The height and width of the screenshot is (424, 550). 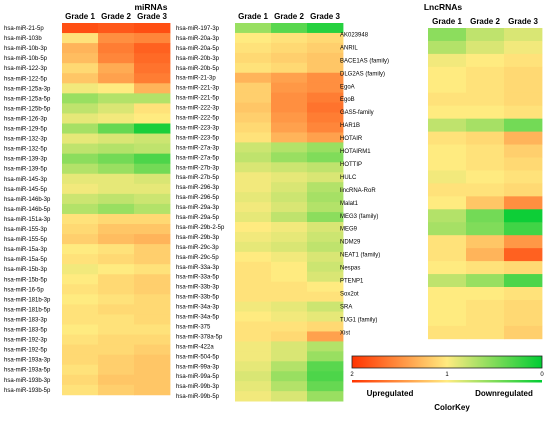 What do you see at coordinates (197, 248) in the screenshot?
I see `row-label: hsa-miR-29c-3p` at bounding box center [197, 248].